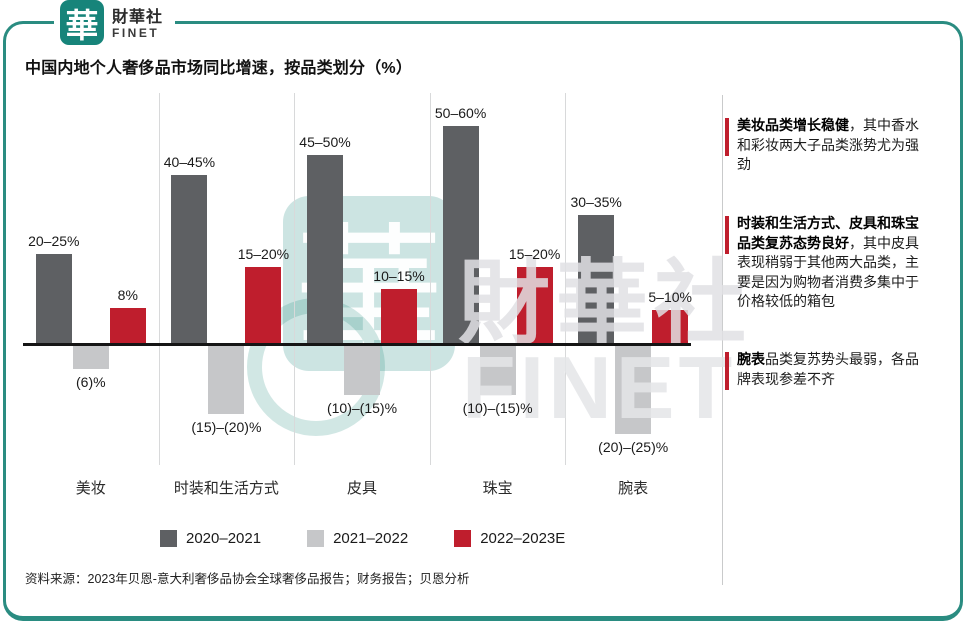 Image resolution: width=974 pixels, height=637 pixels. I want to click on legend-item: 2020–2021, so click(210, 538).